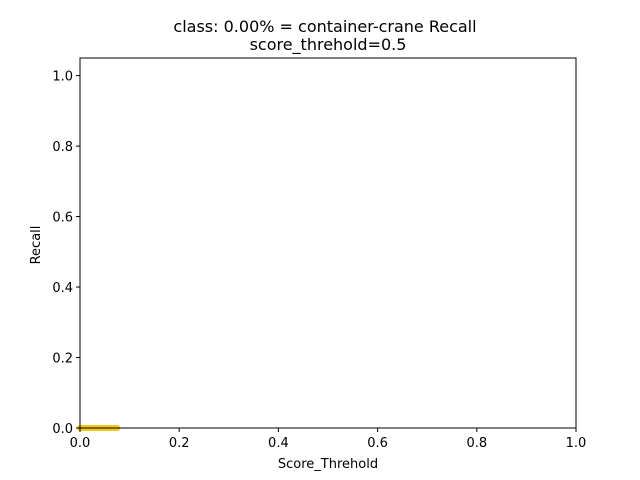  What do you see at coordinates (62, 147) in the screenshot?
I see `y-tick-label: 0.8` at bounding box center [62, 147].